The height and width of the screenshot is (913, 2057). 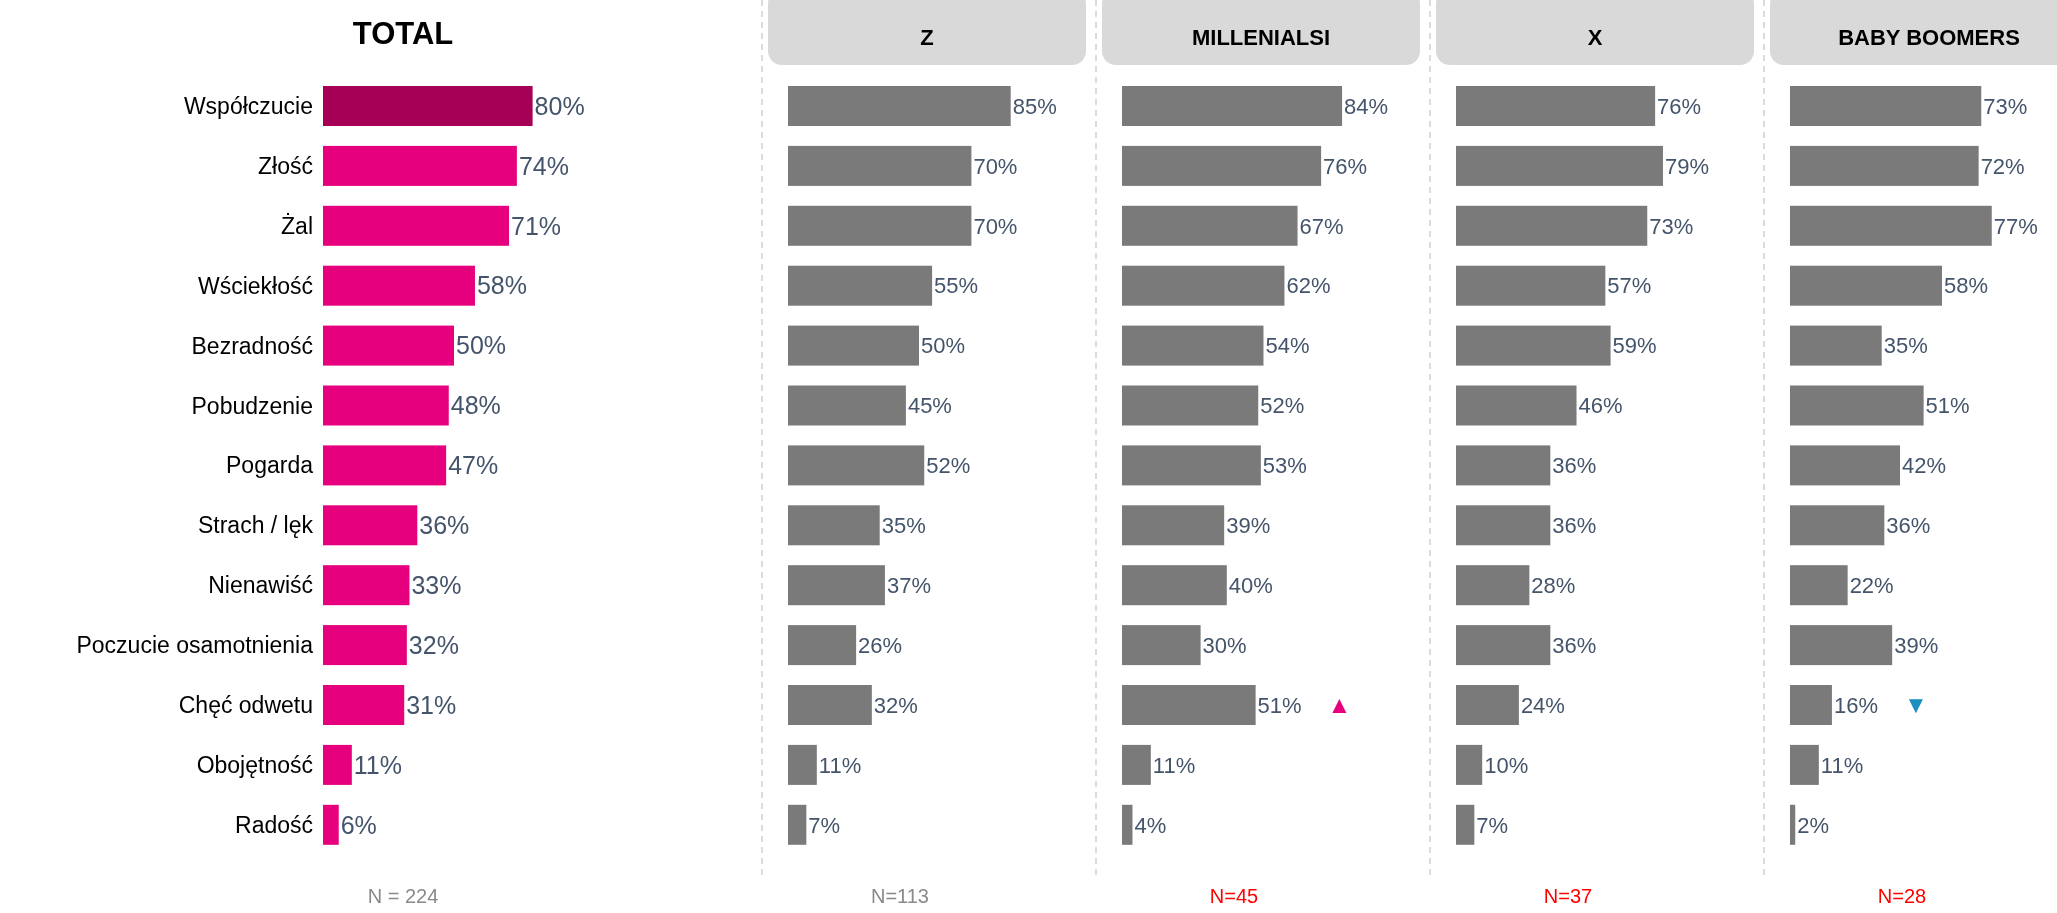 I want to click on data-label: 48%, so click(x=475, y=405).